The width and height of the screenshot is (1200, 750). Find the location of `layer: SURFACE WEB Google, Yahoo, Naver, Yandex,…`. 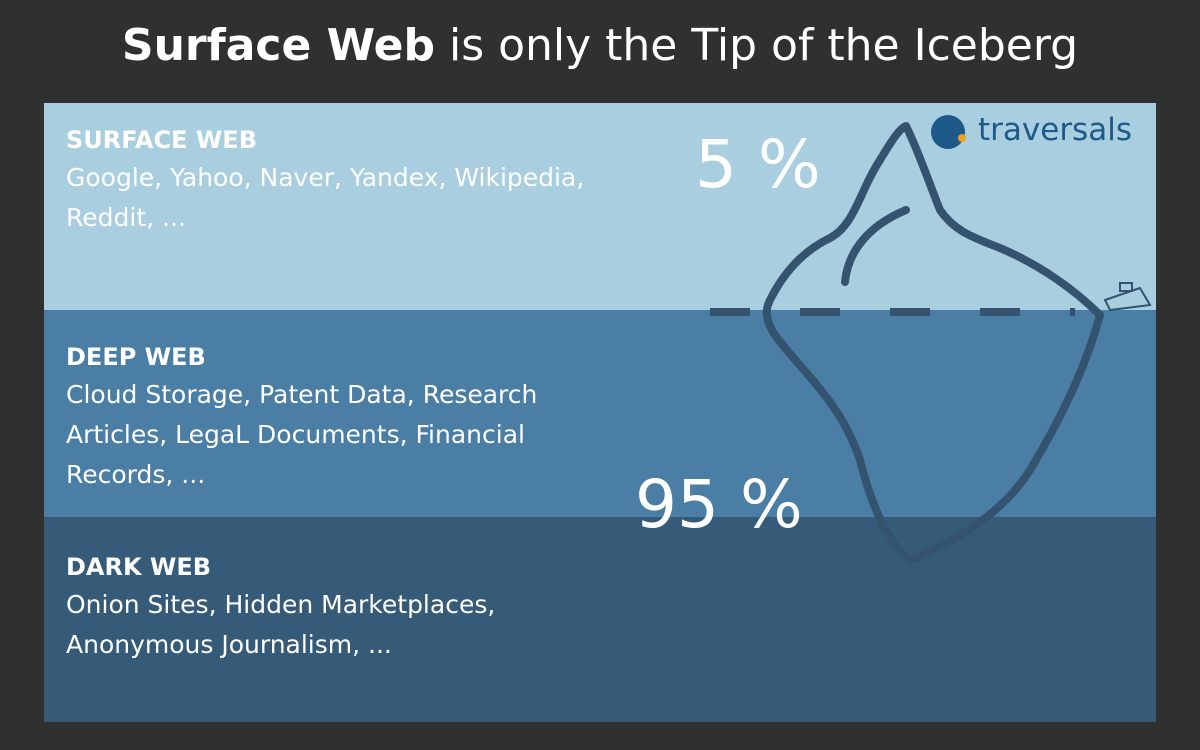

layer: SURFACE WEB Google, Yahoo, Naver, Yandex,… is located at coordinates (325, 180).